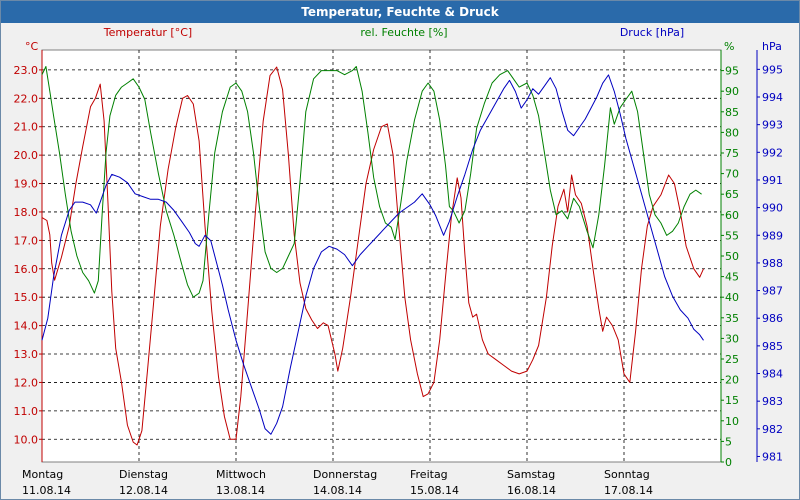  I want to click on humidity-tick-label: 55, so click(732, 235).